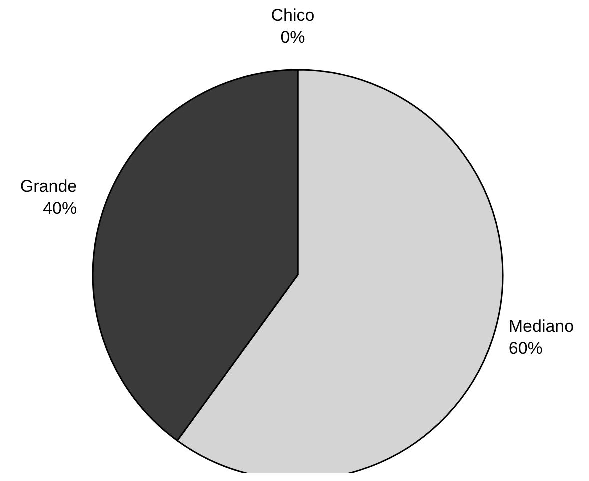 This screenshot has height=481, width=589. Describe the element at coordinates (293, 15) in the screenshot. I see `category-label: Chico` at that location.